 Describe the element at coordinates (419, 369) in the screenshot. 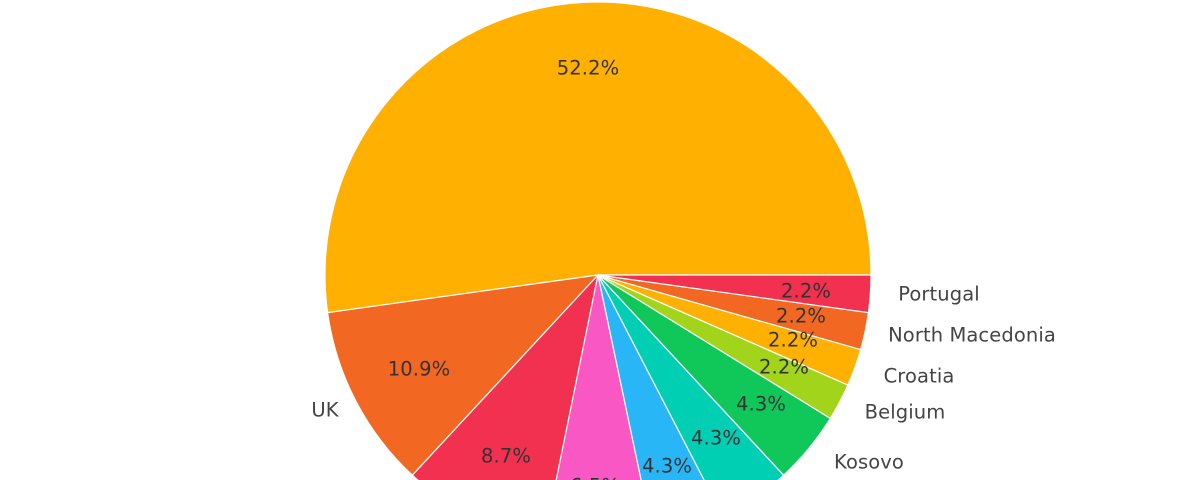

I see `slice-uk-percent-label: 10.9%` at that location.